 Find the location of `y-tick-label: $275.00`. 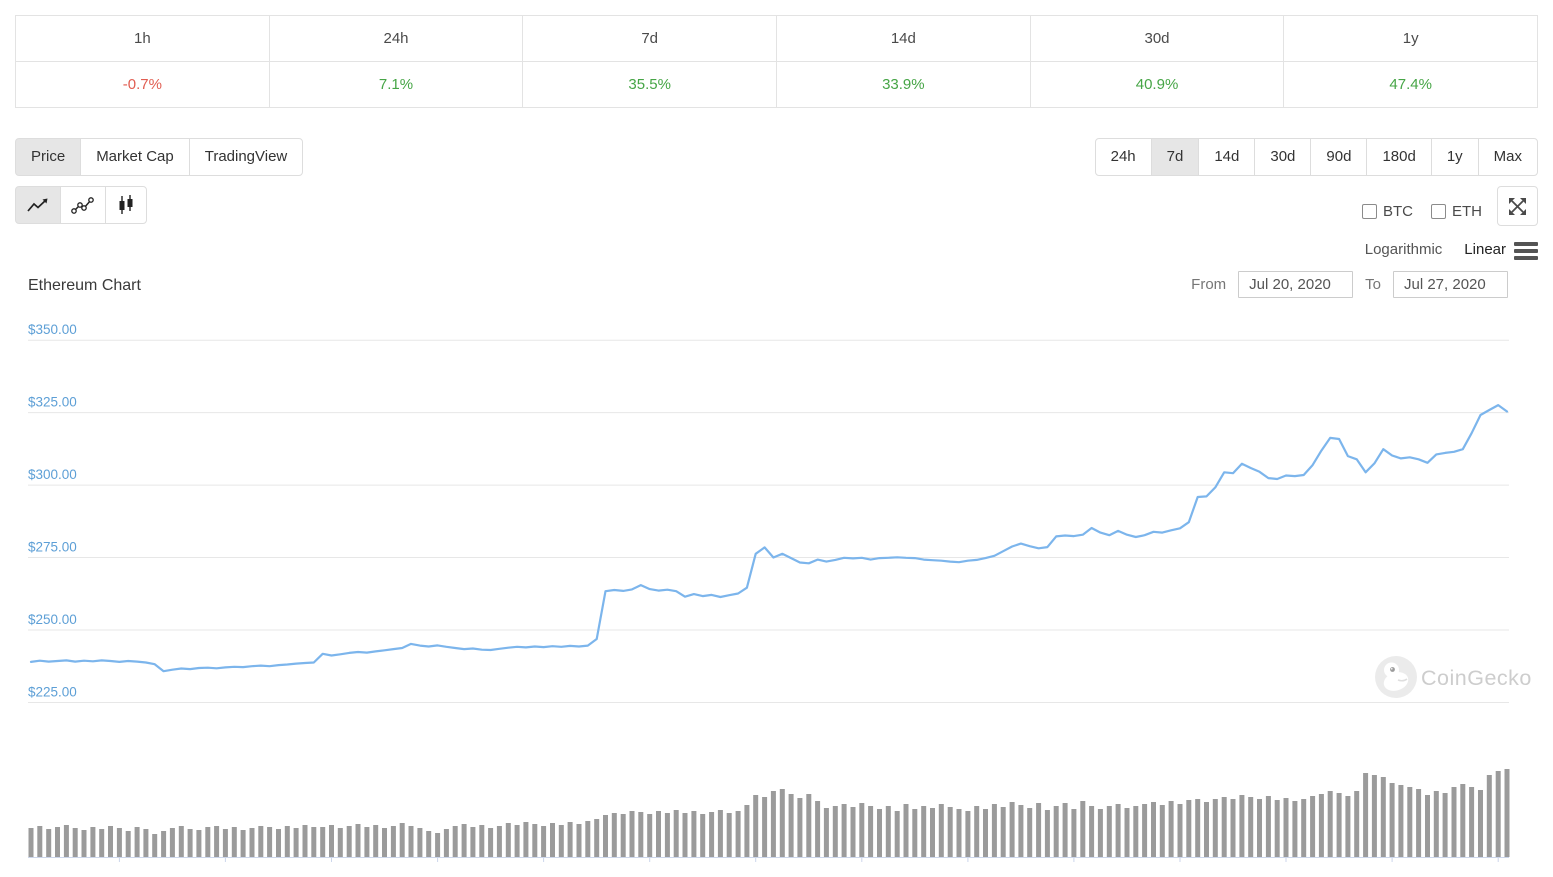

y-tick-label: $275.00 is located at coordinates (52, 547).